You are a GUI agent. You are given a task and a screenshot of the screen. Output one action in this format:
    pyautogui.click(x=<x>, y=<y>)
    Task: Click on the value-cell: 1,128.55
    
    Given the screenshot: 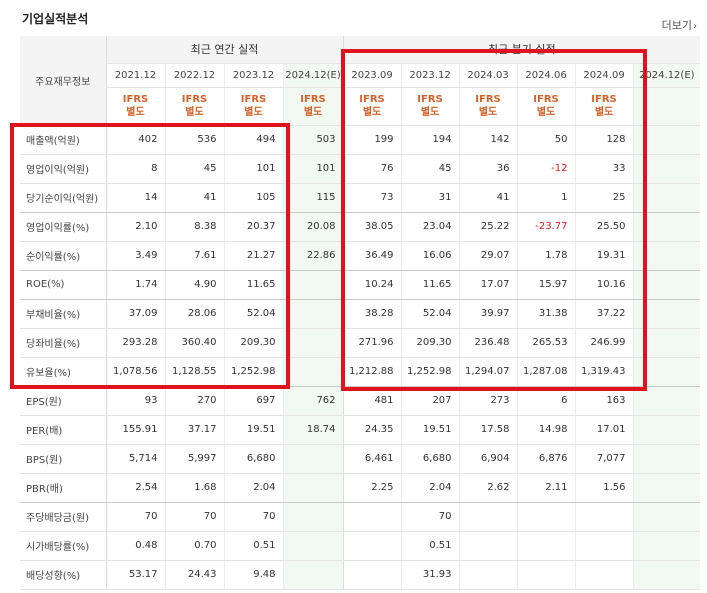 What is the action you would take?
    pyautogui.click(x=194, y=372)
    